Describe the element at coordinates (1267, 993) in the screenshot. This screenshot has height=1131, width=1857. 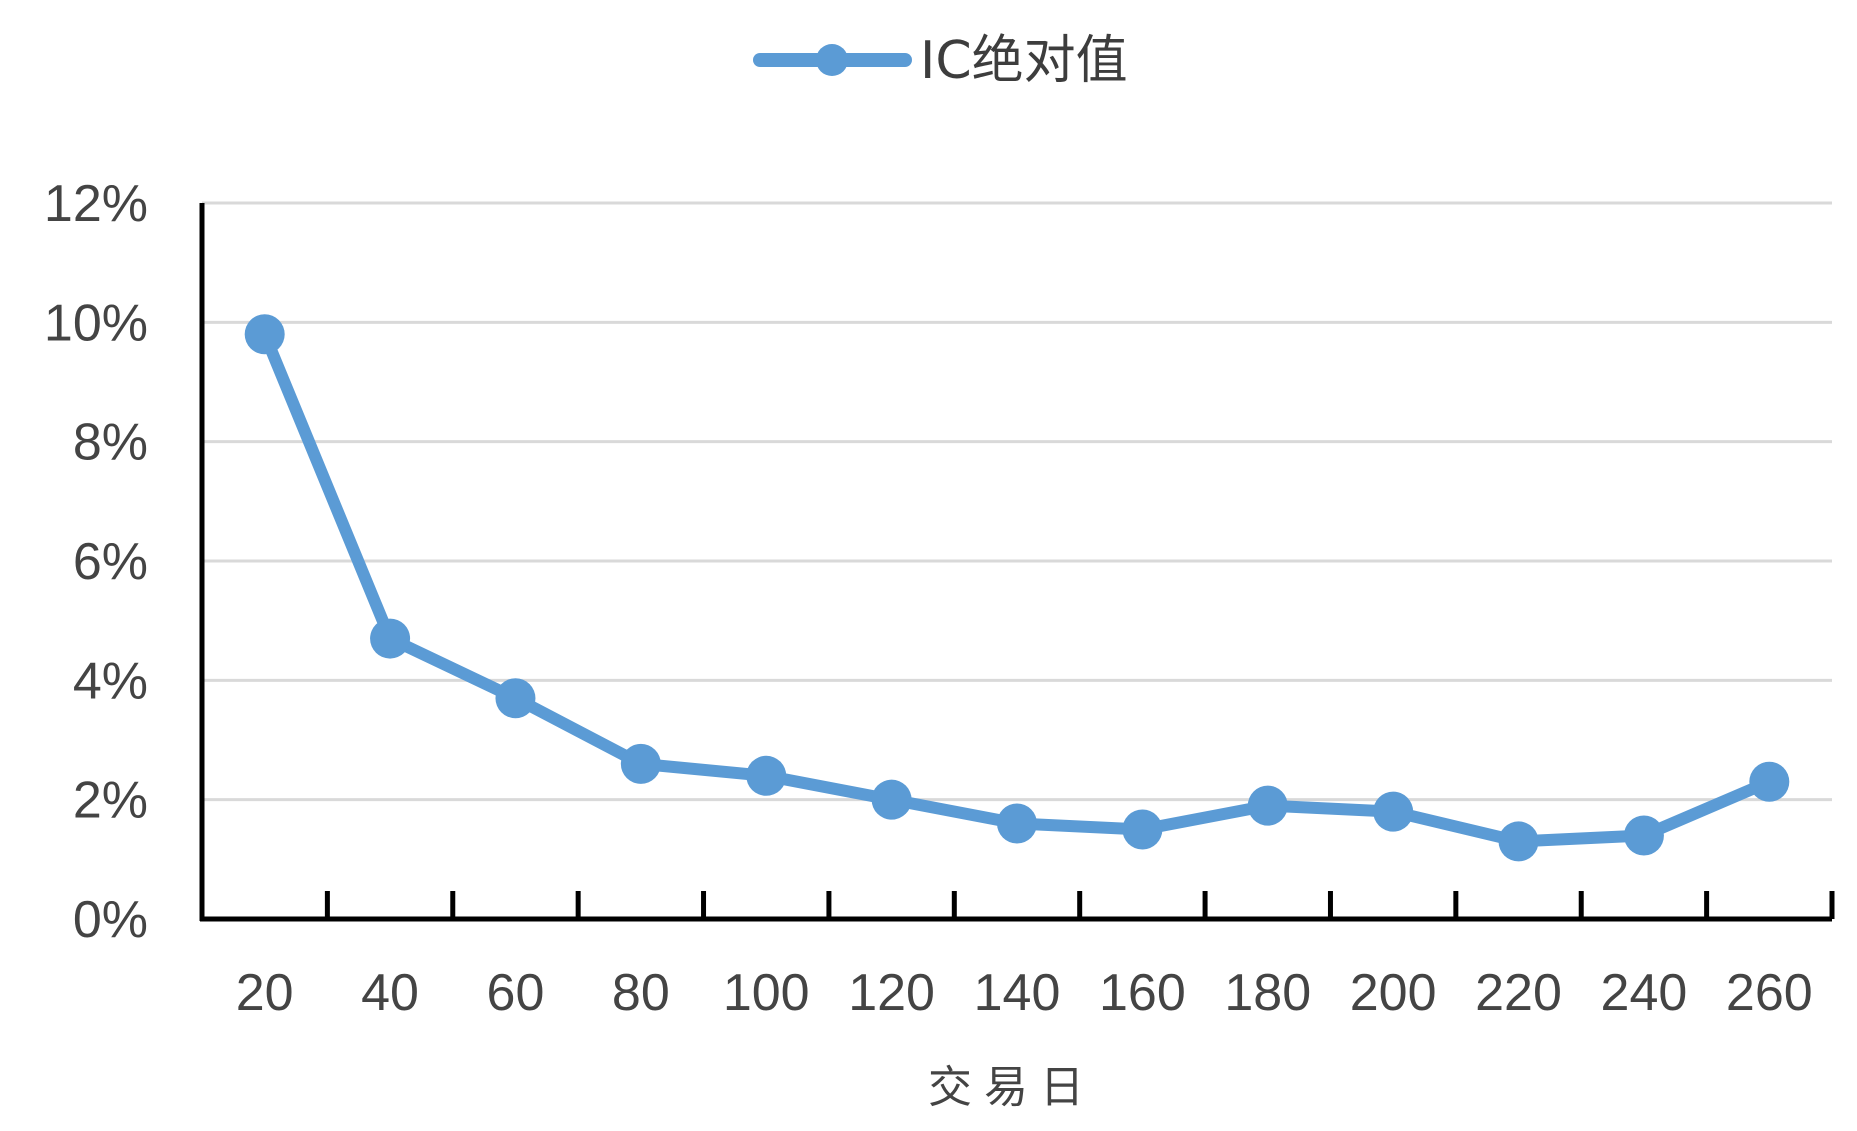
I see `x-tick-label: 180` at that location.